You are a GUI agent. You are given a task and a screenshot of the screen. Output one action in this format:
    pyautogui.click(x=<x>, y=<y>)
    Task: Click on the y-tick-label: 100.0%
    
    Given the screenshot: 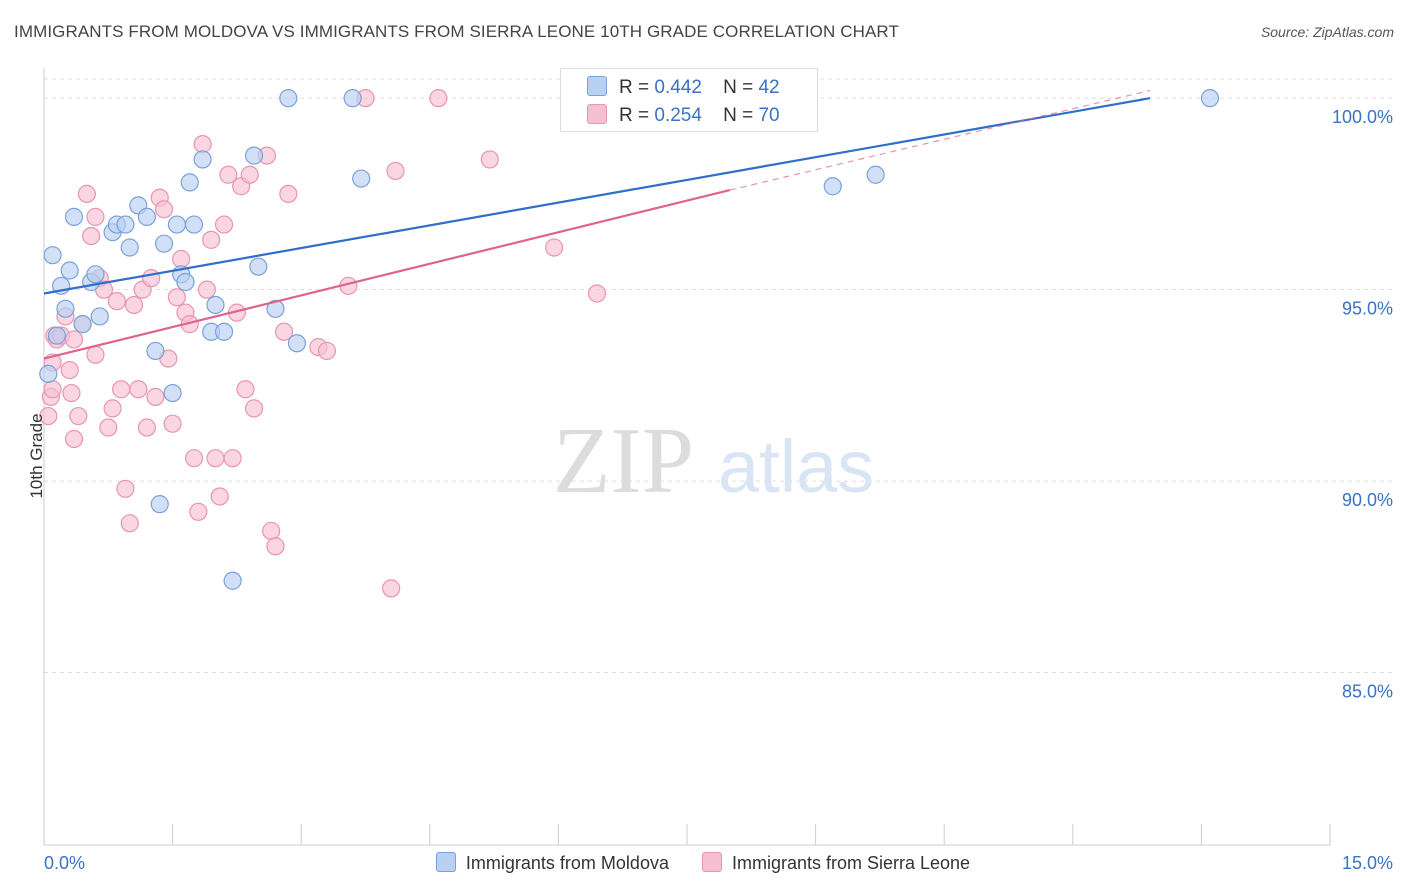 What is the action you would take?
    pyautogui.click(x=1362, y=117)
    